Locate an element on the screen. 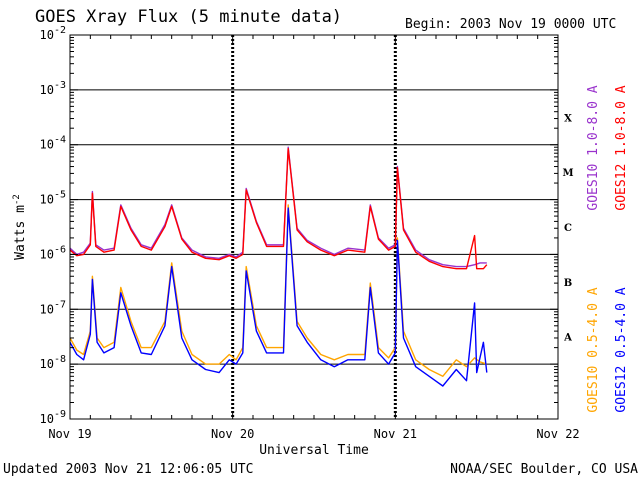 The height and width of the screenshot is (480, 640). y-tick-label: 10-7 is located at coordinates (53, 307).